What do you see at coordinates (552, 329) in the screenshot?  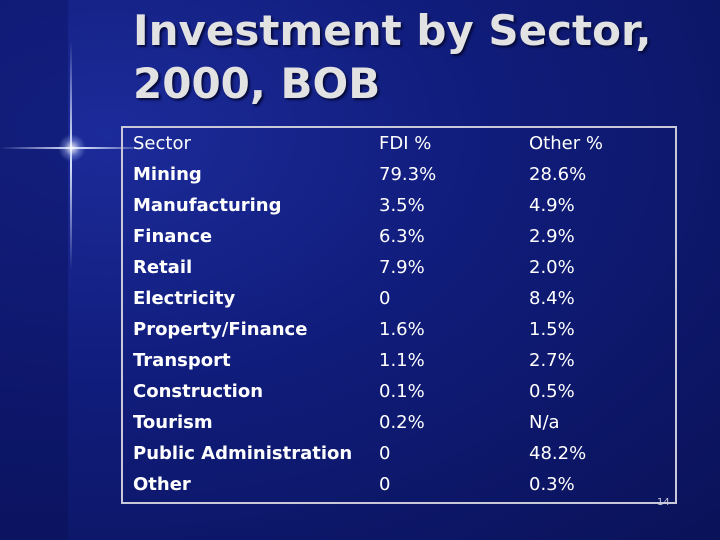 I see `other-cell: 1.5%` at bounding box center [552, 329].